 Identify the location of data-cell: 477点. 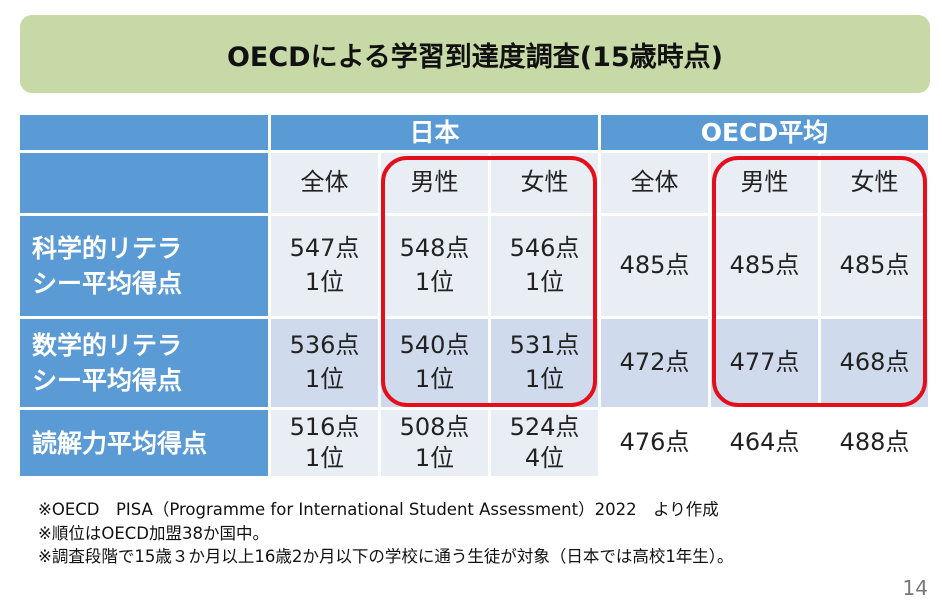
(764, 363).